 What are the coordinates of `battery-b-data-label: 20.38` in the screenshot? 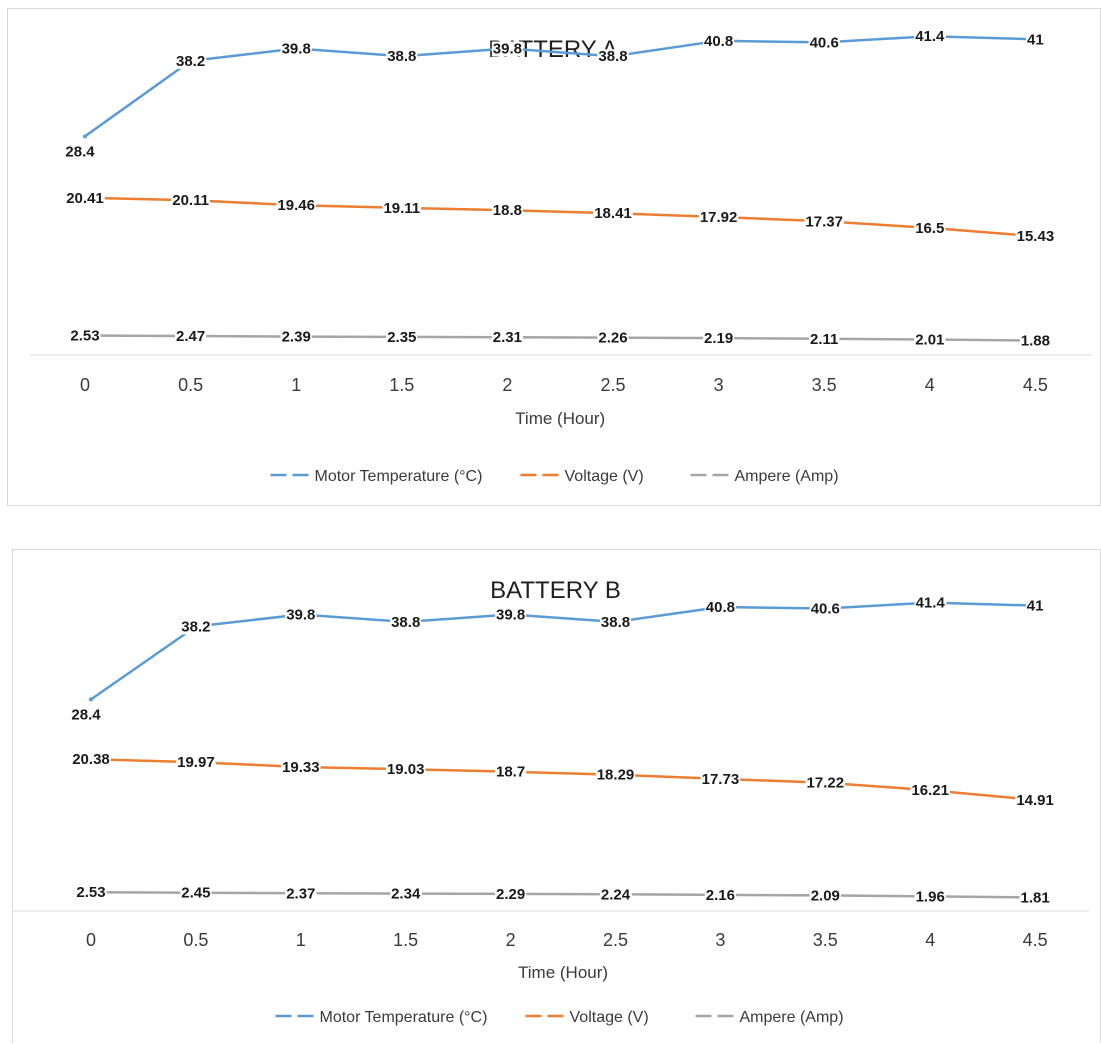 It's located at (91, 759).